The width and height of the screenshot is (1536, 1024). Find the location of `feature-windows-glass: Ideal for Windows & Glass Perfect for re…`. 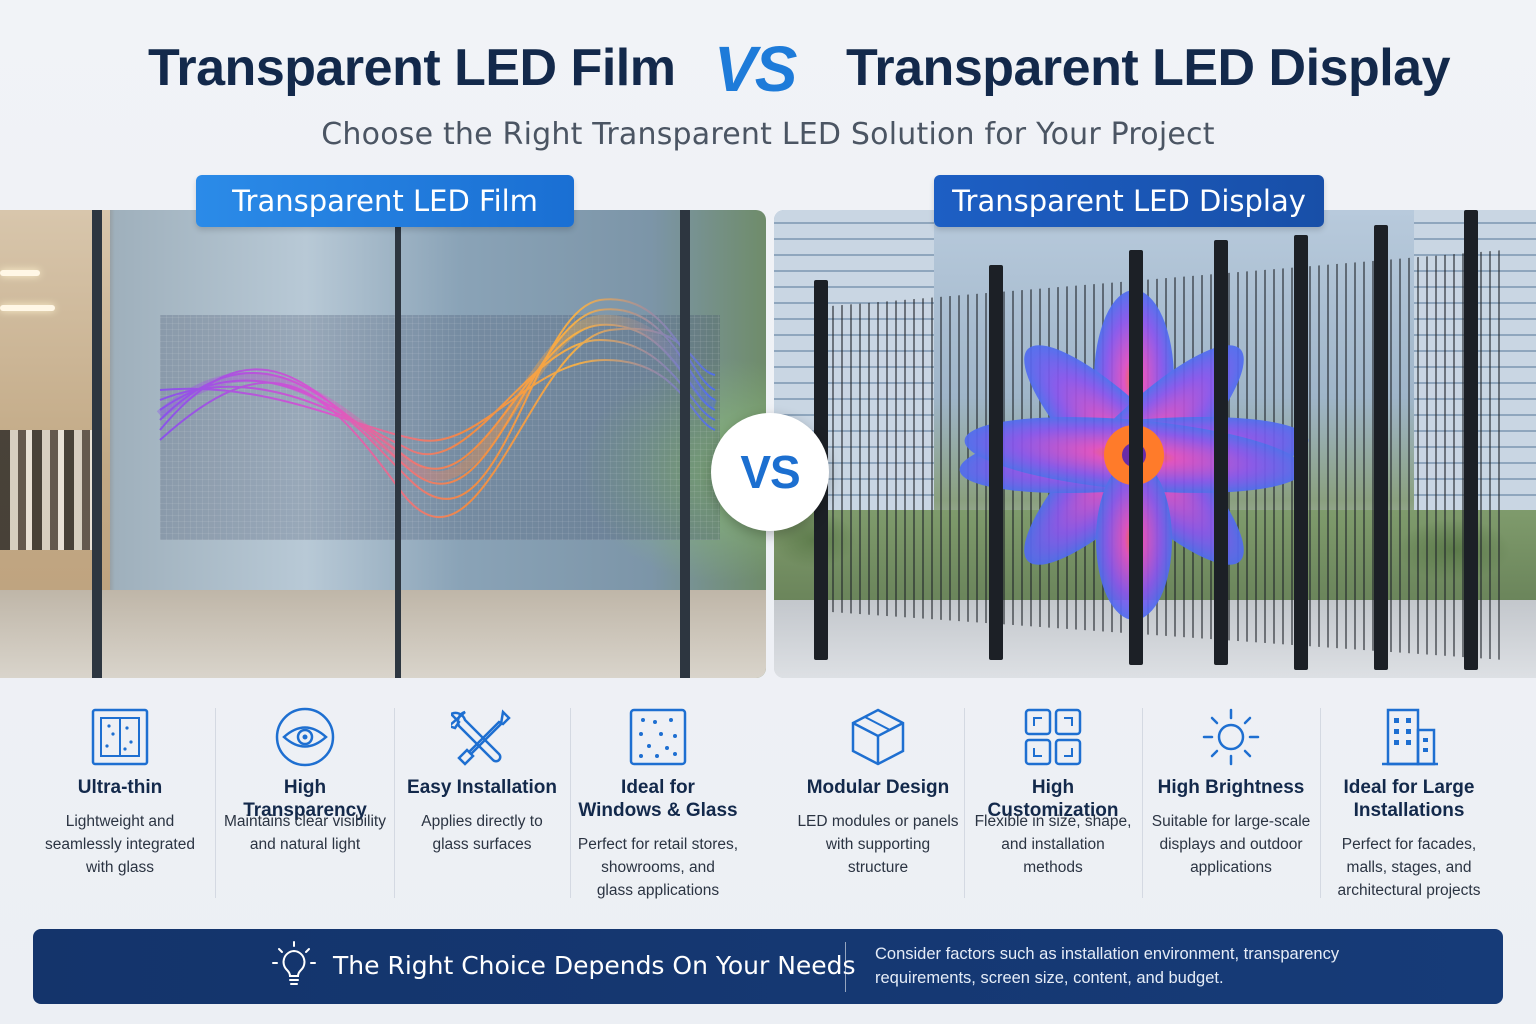

feature-windows-glass: Ideal for Windows & Glass Perfect for re… is located at coordinates (658, 805).